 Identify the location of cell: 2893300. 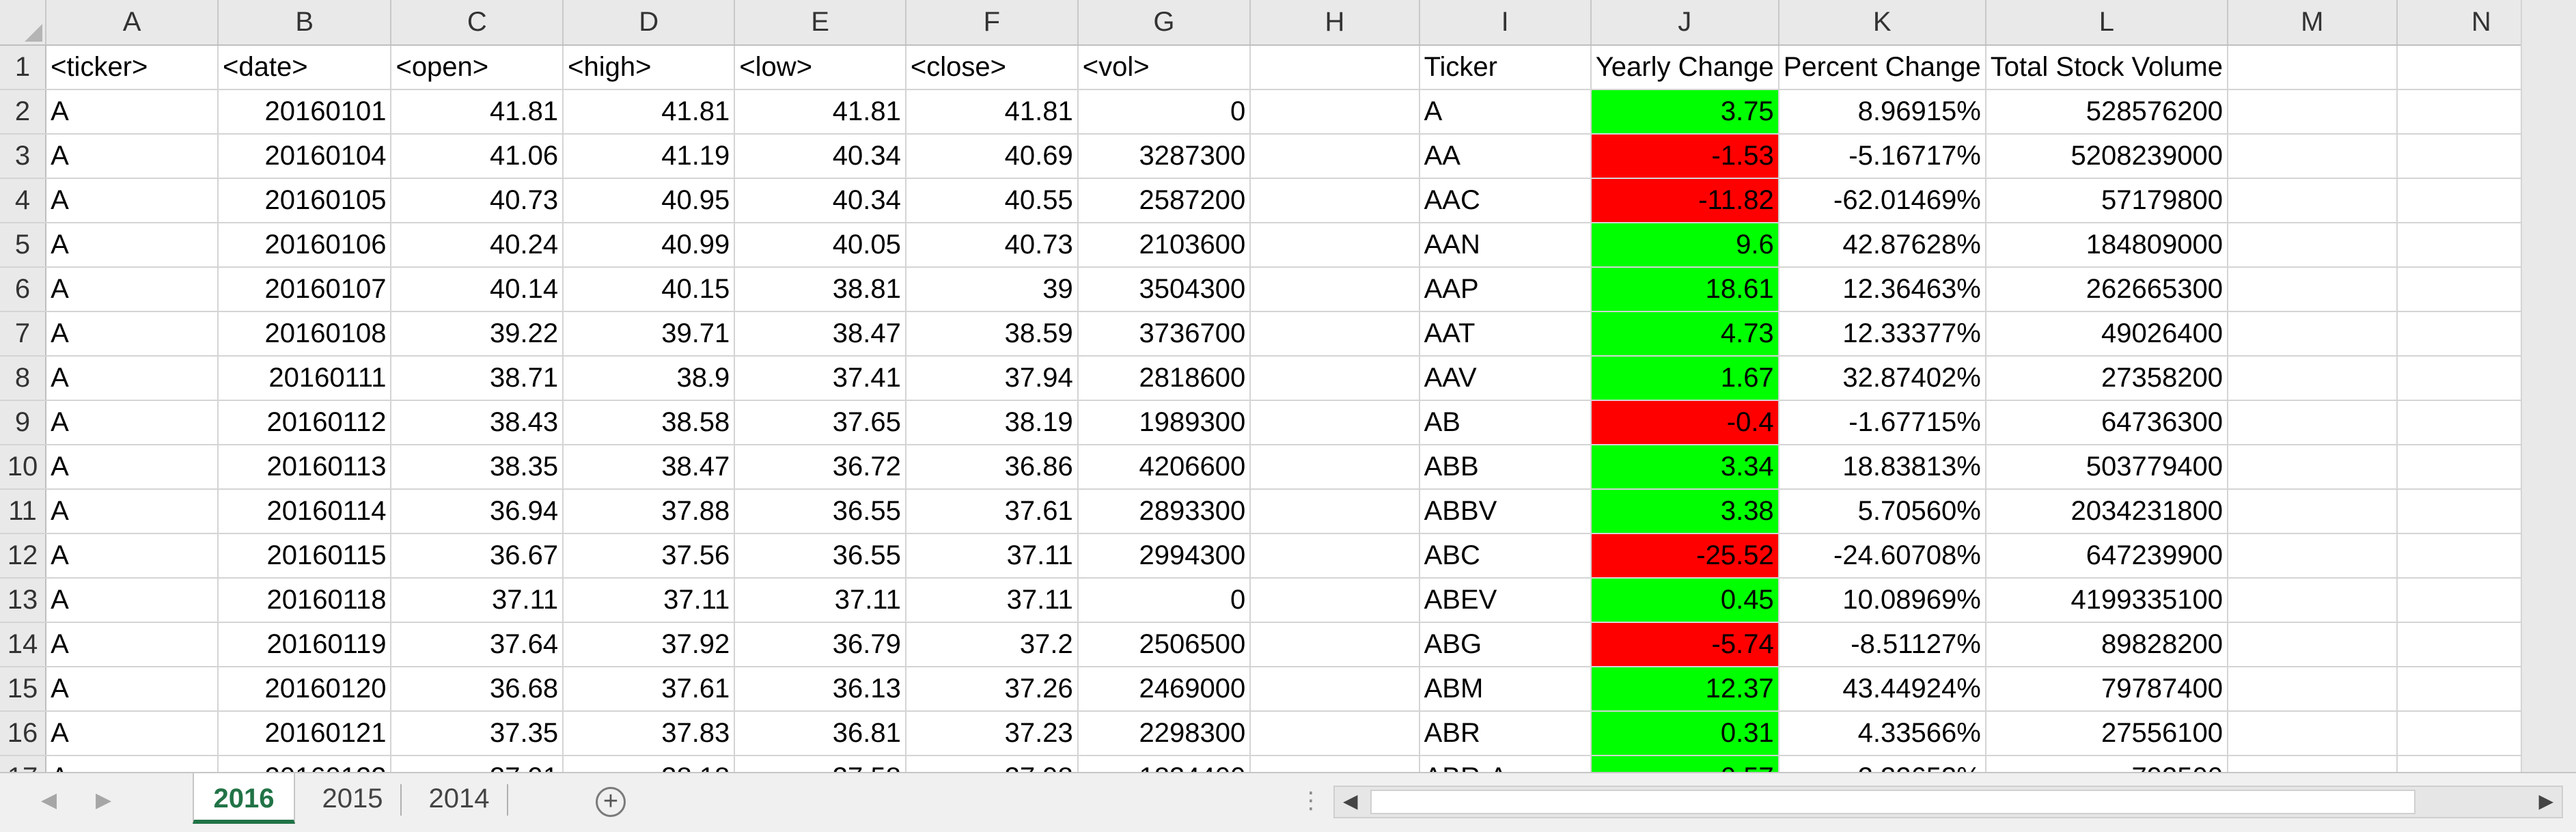
(1164, 511).